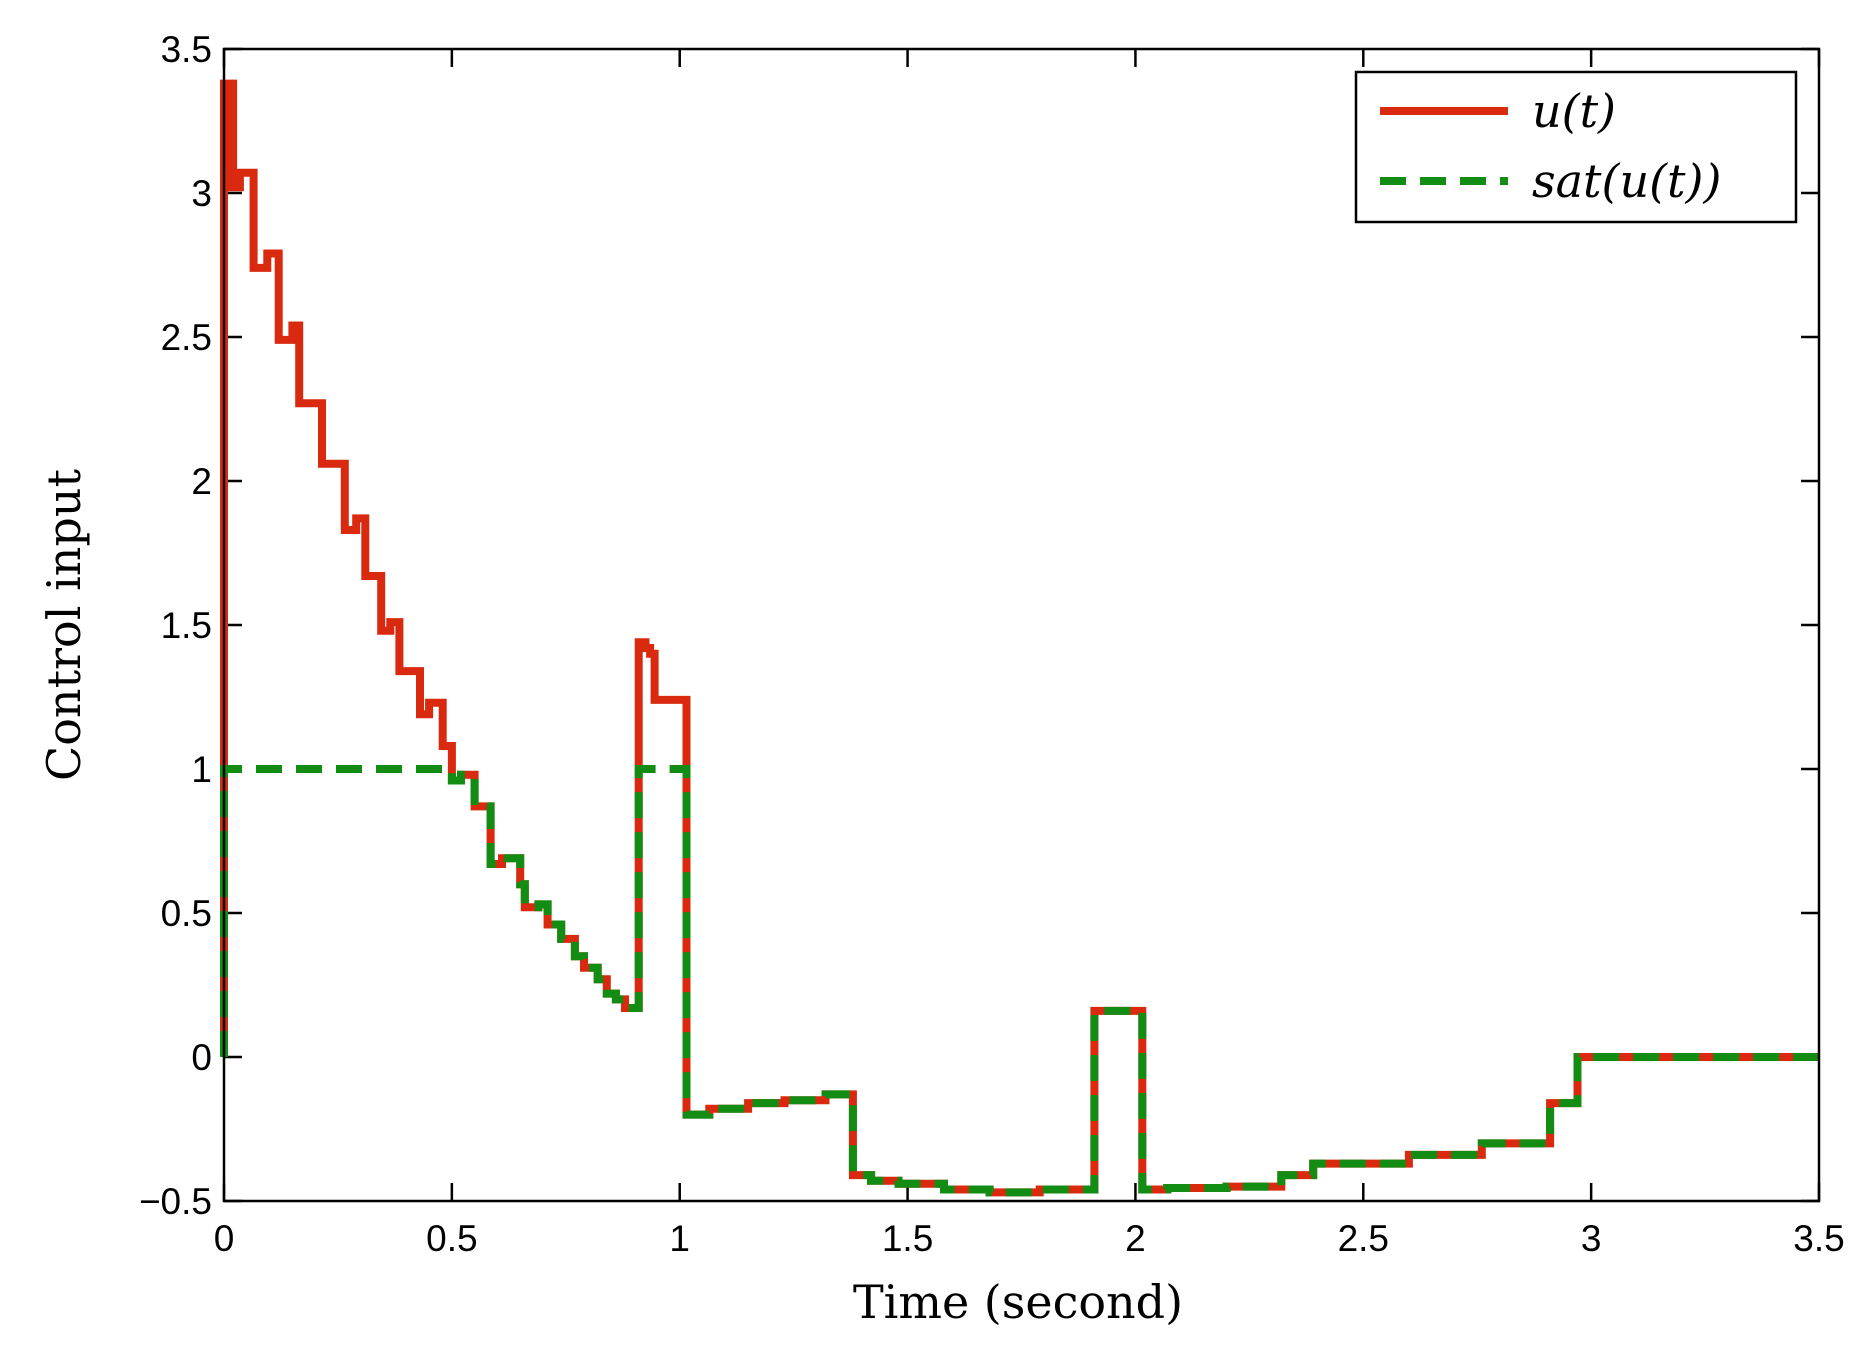  Describe the element at coordinates (1135, 1238) in the screenshot. I see `x-tick-label: 2` at that location.